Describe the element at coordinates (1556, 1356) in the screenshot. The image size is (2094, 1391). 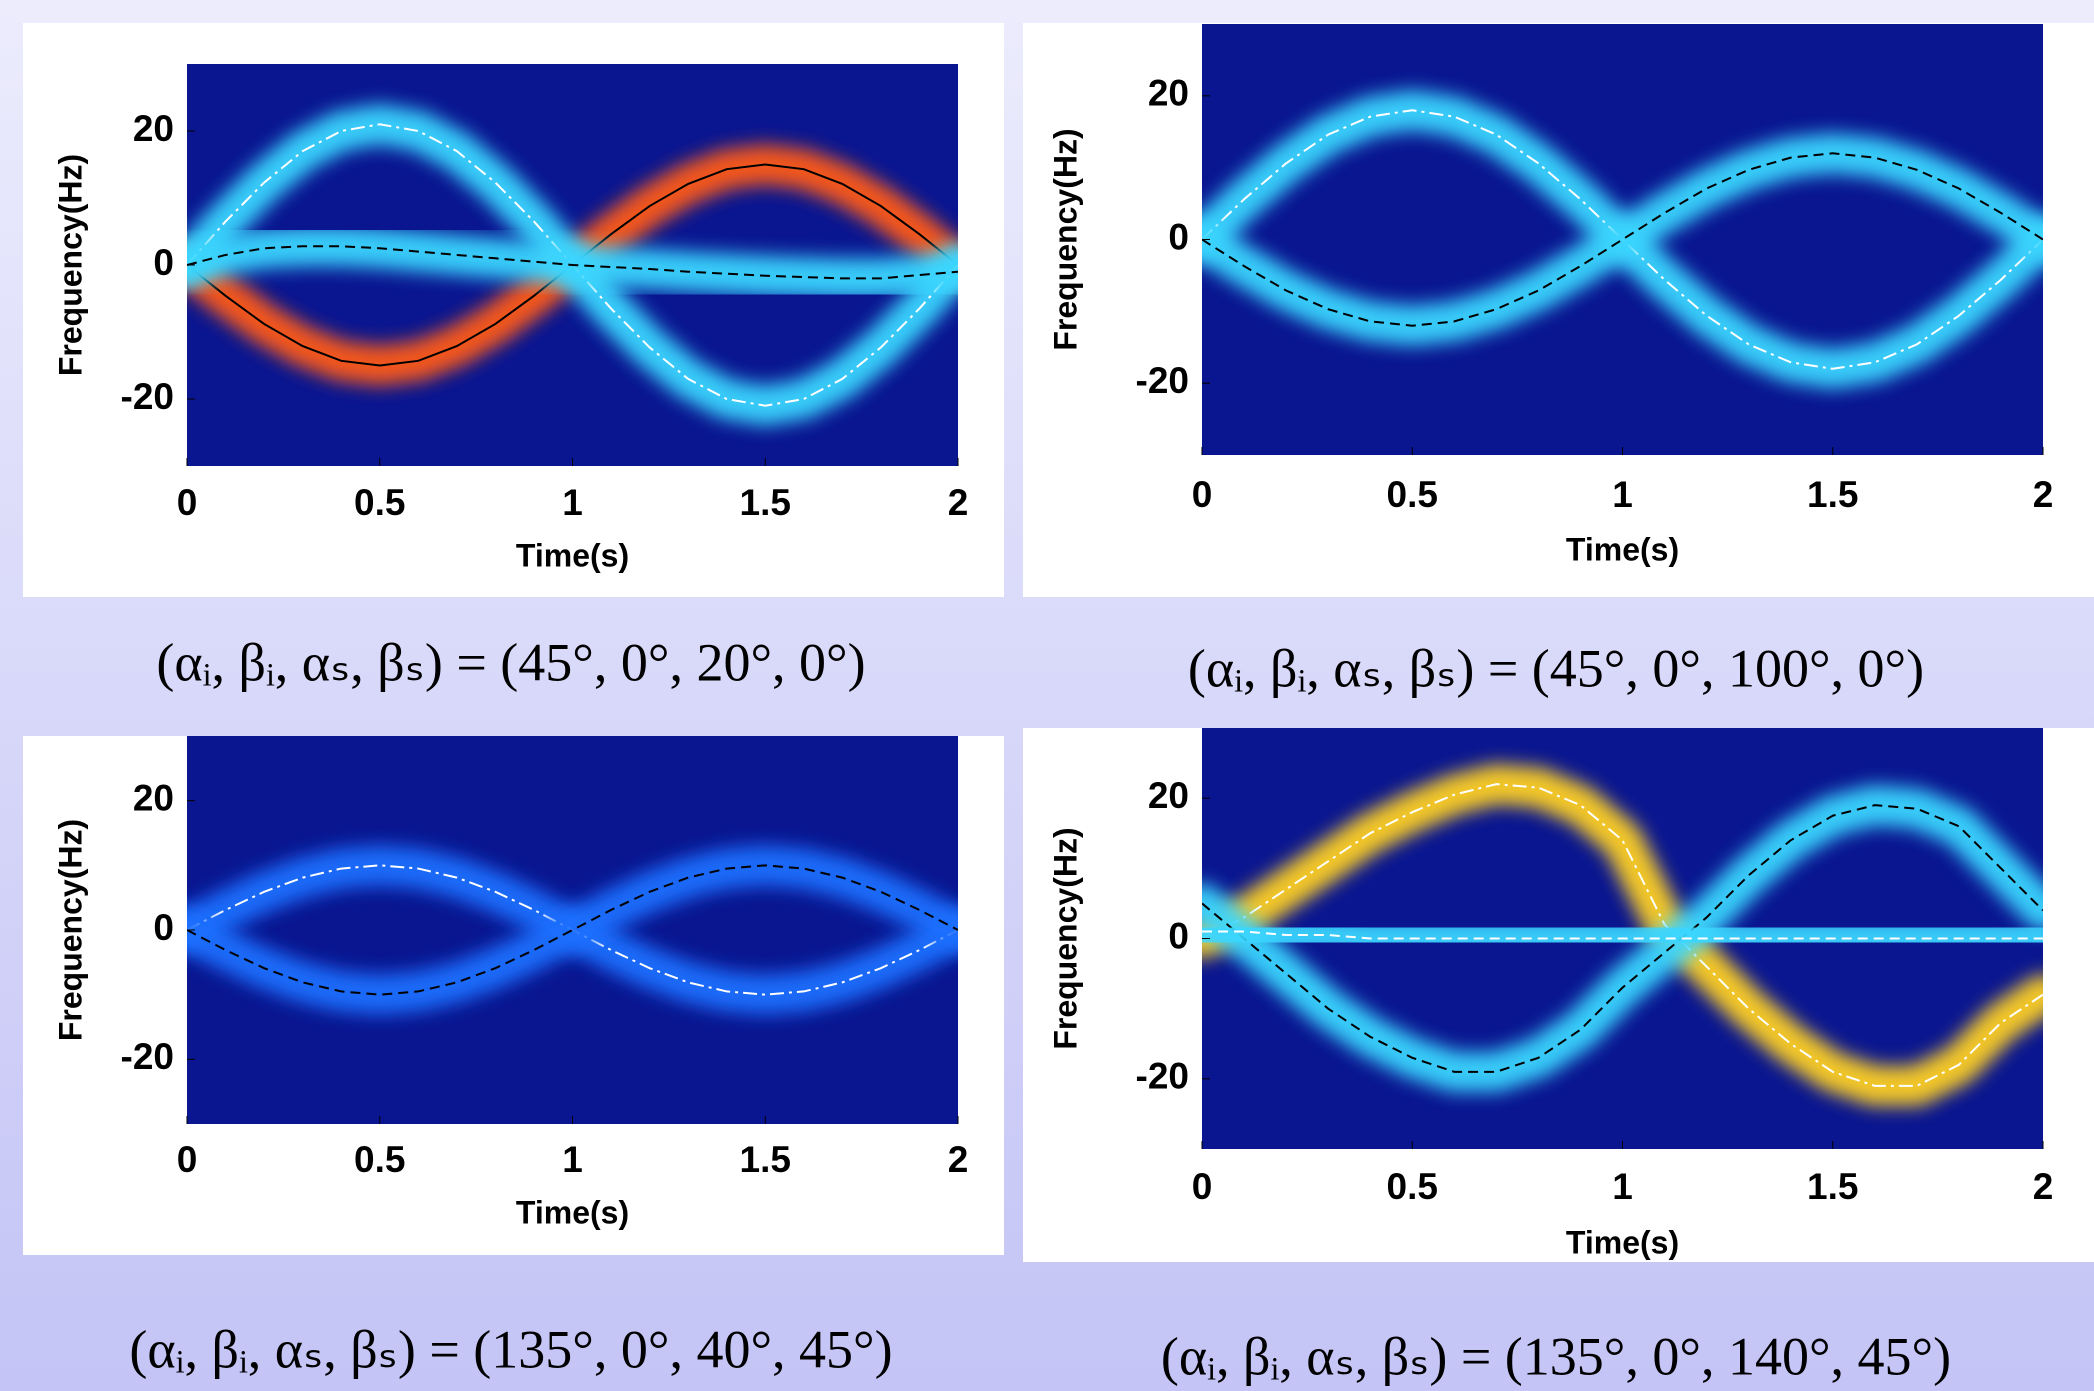
I see `caption: (αᵢ, βᵢ, αₛ, βₛ) = (135°, 0°, 140°, 45°)` at that location.